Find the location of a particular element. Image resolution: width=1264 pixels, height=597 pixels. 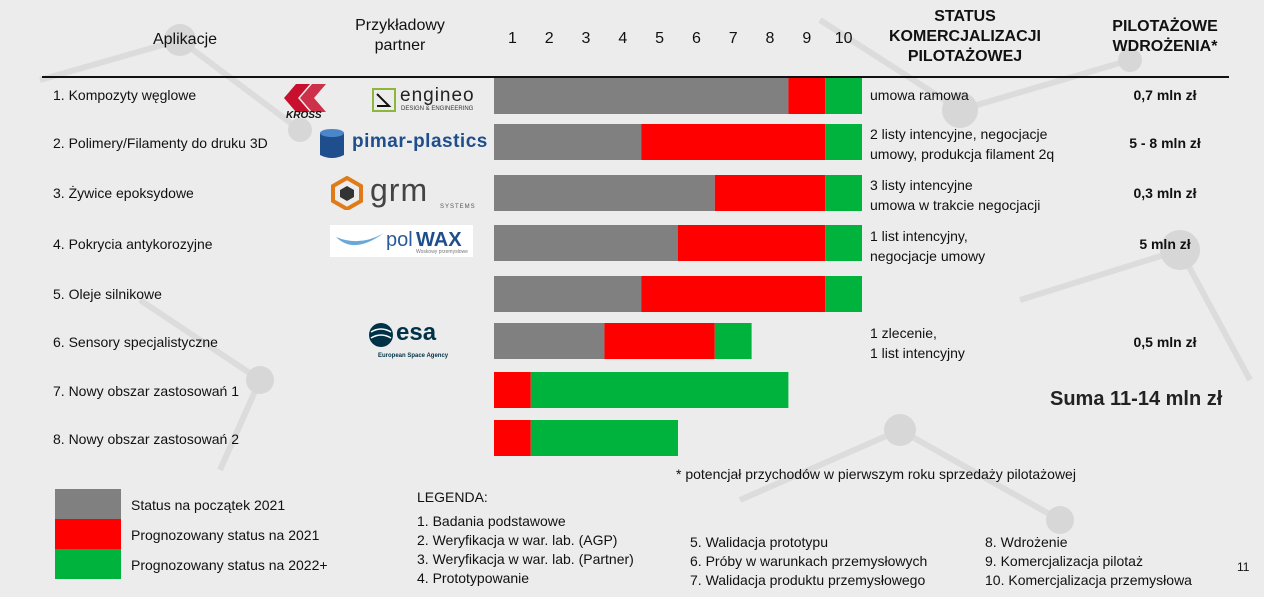

pimar-barrel-icon is located at coordinates (332, 143).